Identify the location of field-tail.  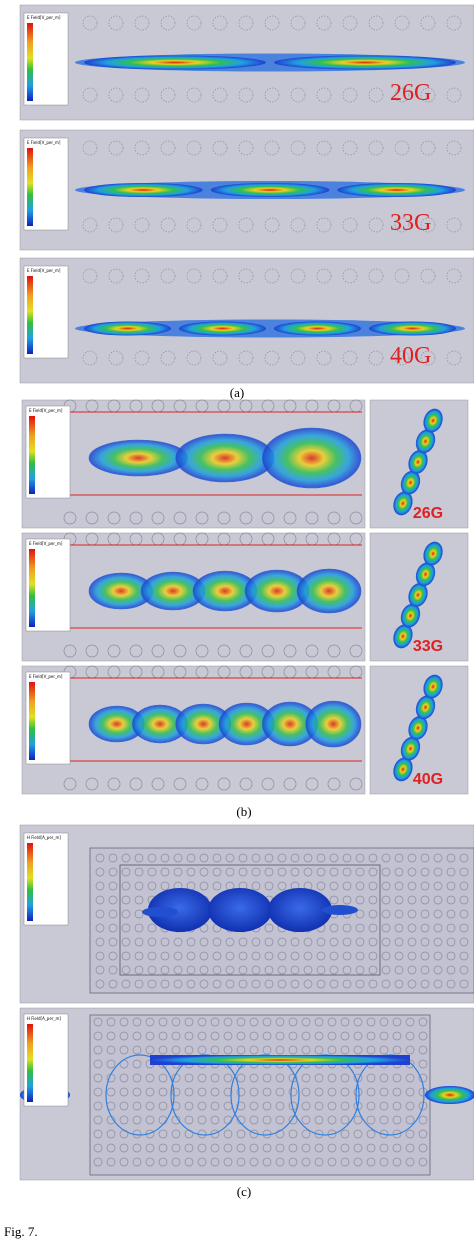
(340, 910).